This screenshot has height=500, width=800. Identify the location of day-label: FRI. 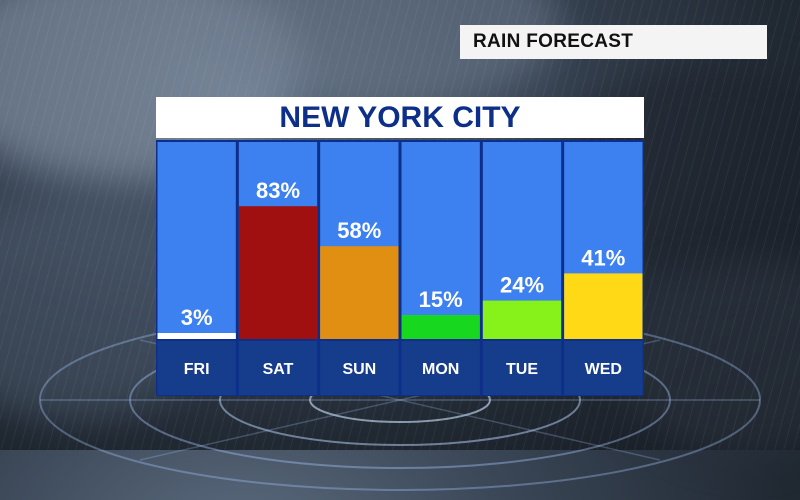
(197, 369).